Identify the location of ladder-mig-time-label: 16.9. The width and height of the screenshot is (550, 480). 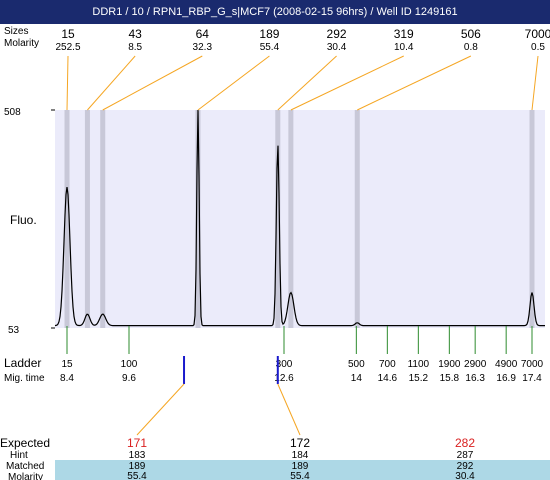
(506, 378).